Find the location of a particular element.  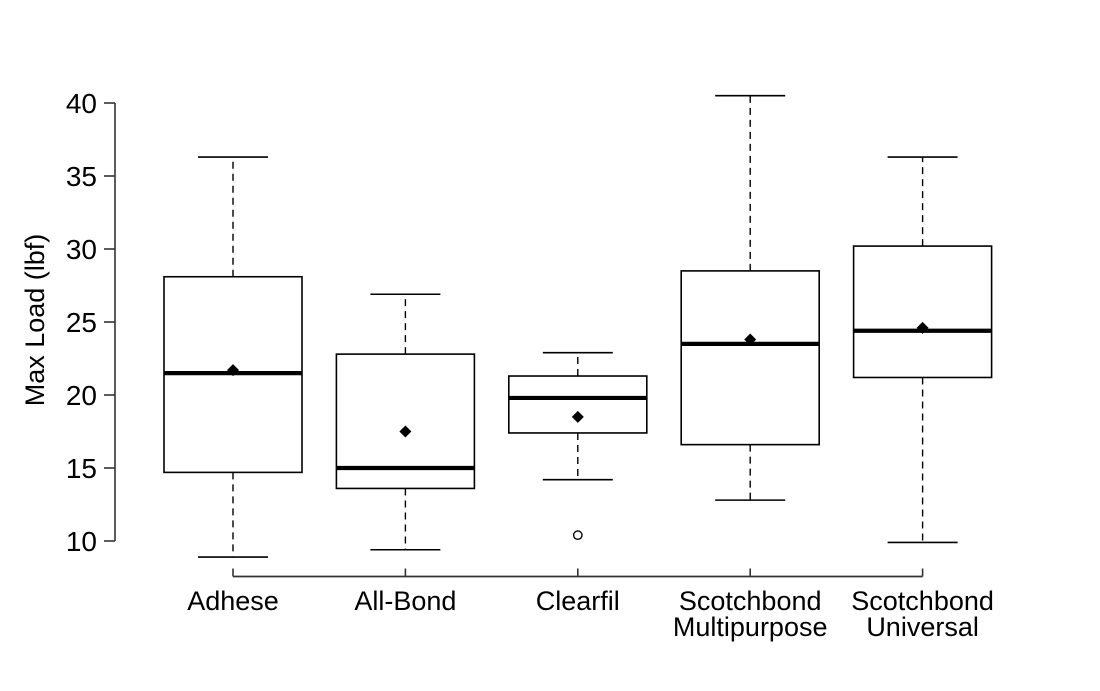

y-axis-title: Max Load (lbf) is located at coordinates (35, 320).